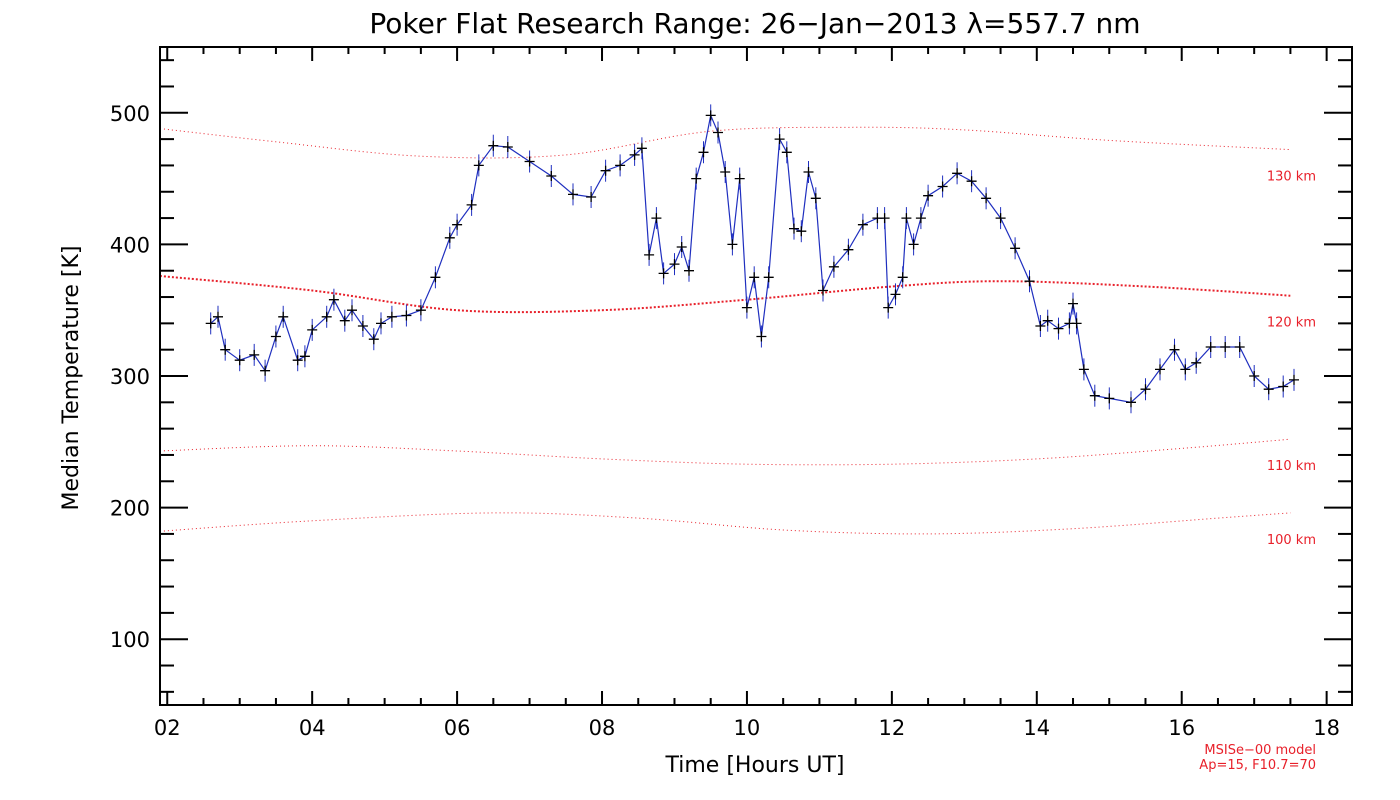 The height and width of the screenshot is (800, 1400). I want to click on model-curve-100-km, so click(725, 523).